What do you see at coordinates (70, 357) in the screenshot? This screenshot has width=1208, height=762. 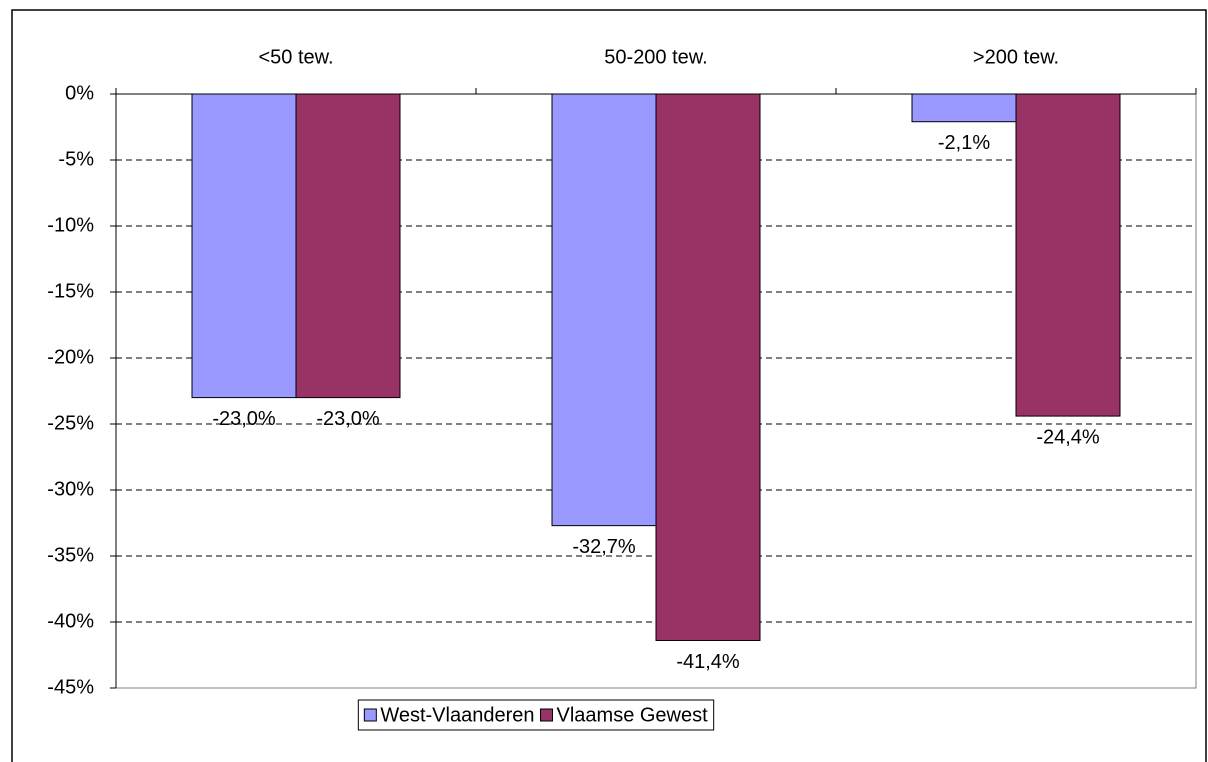 I see `y-tick-label: -20%` at bounding box center [70, 357].